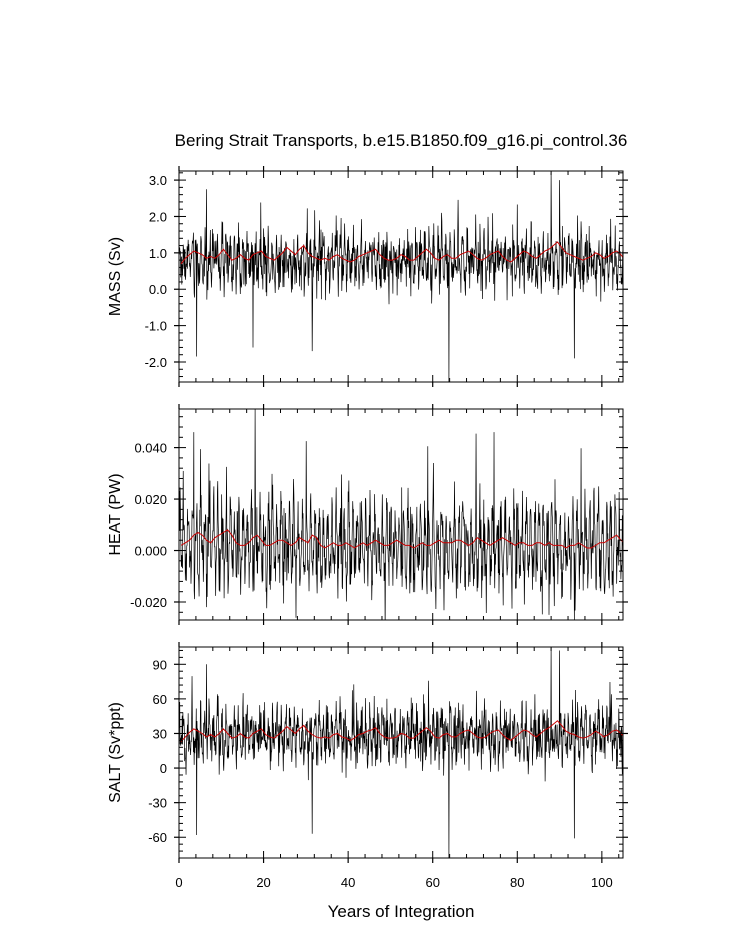 The height and width of the screenshot is (945, 733). Describe the element at coordinates (160, 699) in the screenshot. I see `salt-y-tick-label: 60` at that location.